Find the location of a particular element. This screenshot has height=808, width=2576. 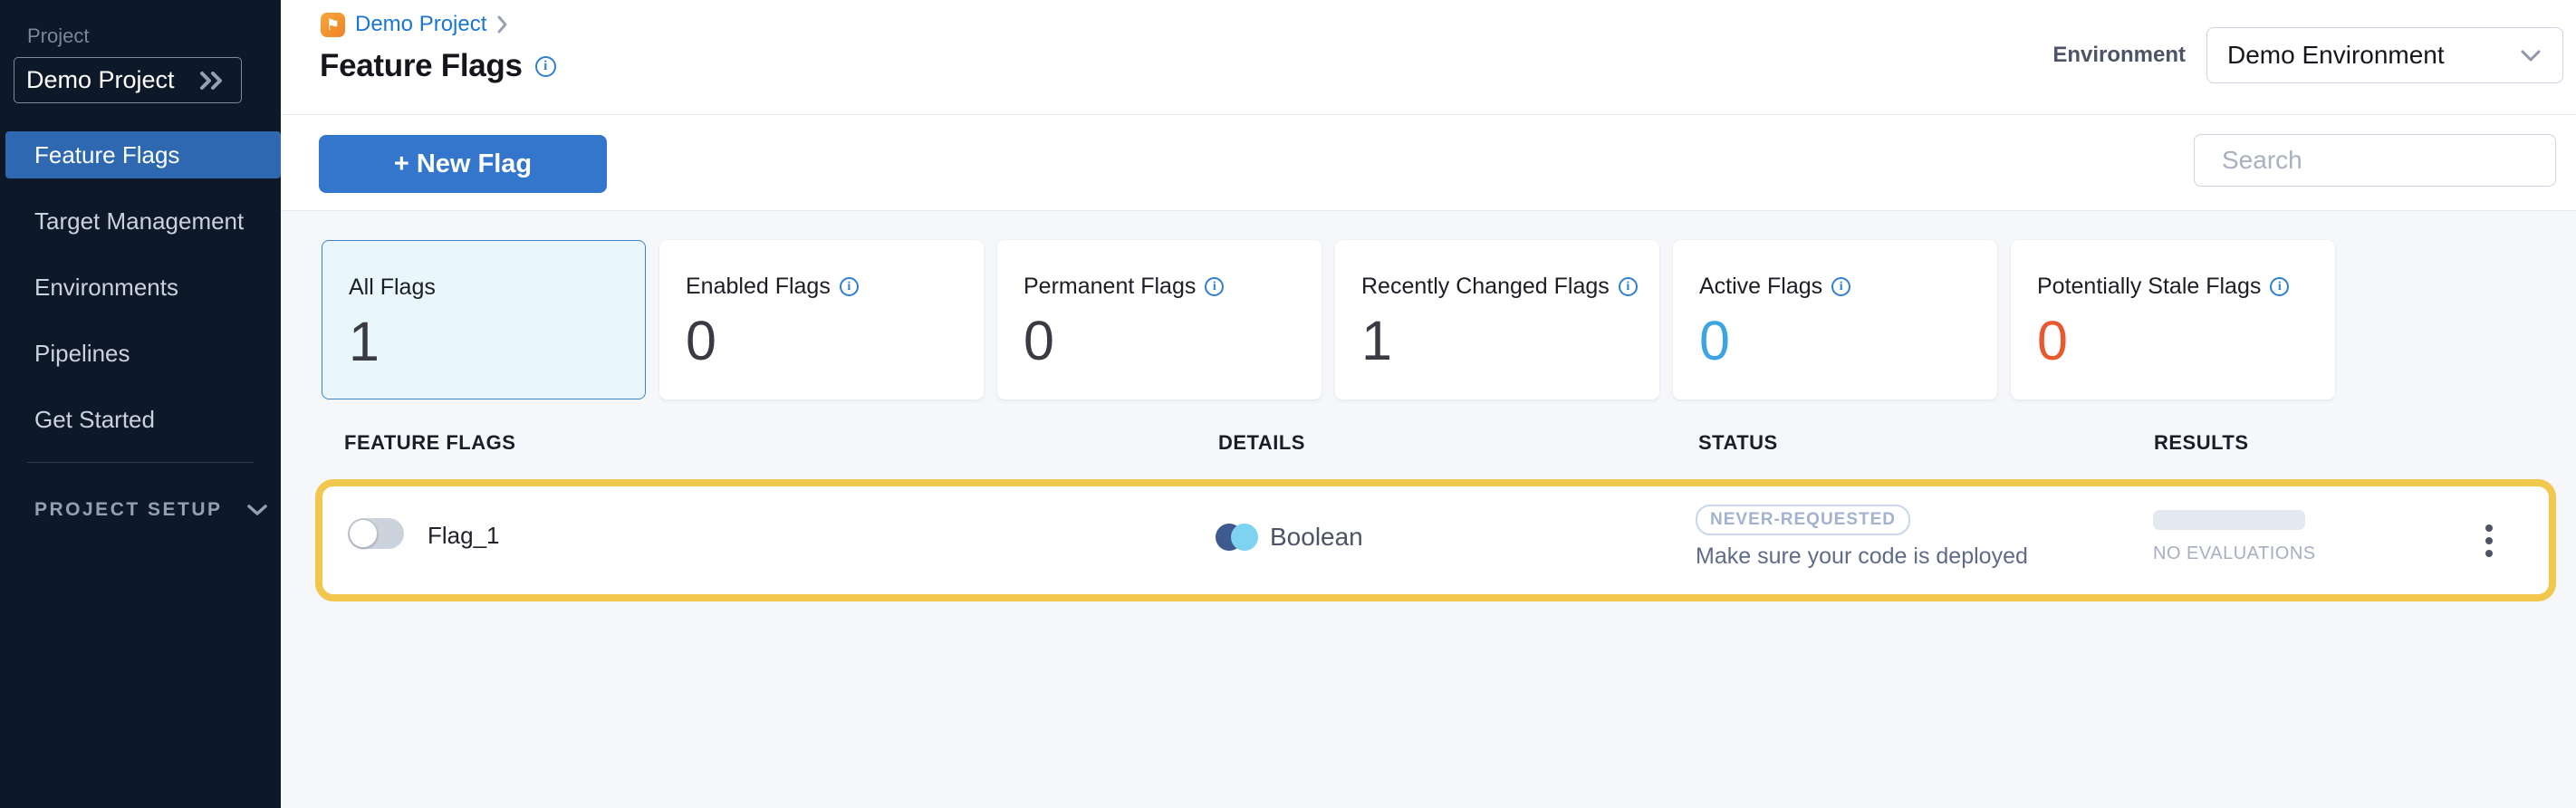

chevron-right-icon is located at coordinates (502, 24).